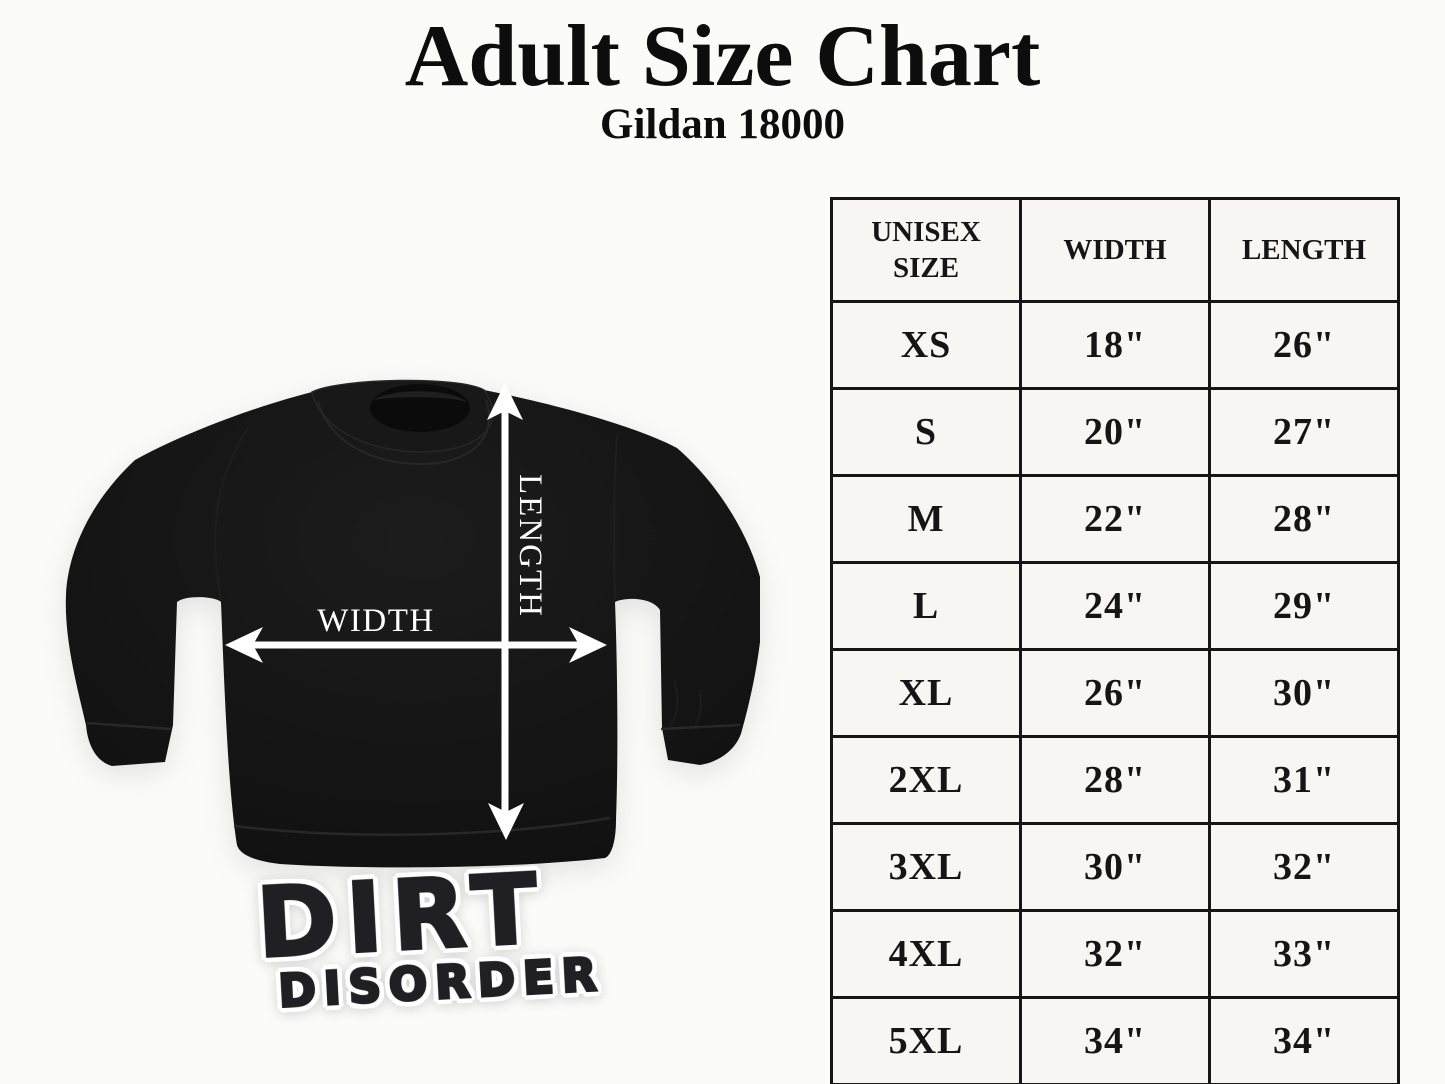  What do you see at coordinates (926, 954) in the screenshot?
I see `size-cell: 4XL` at bounding box center [926, 954].